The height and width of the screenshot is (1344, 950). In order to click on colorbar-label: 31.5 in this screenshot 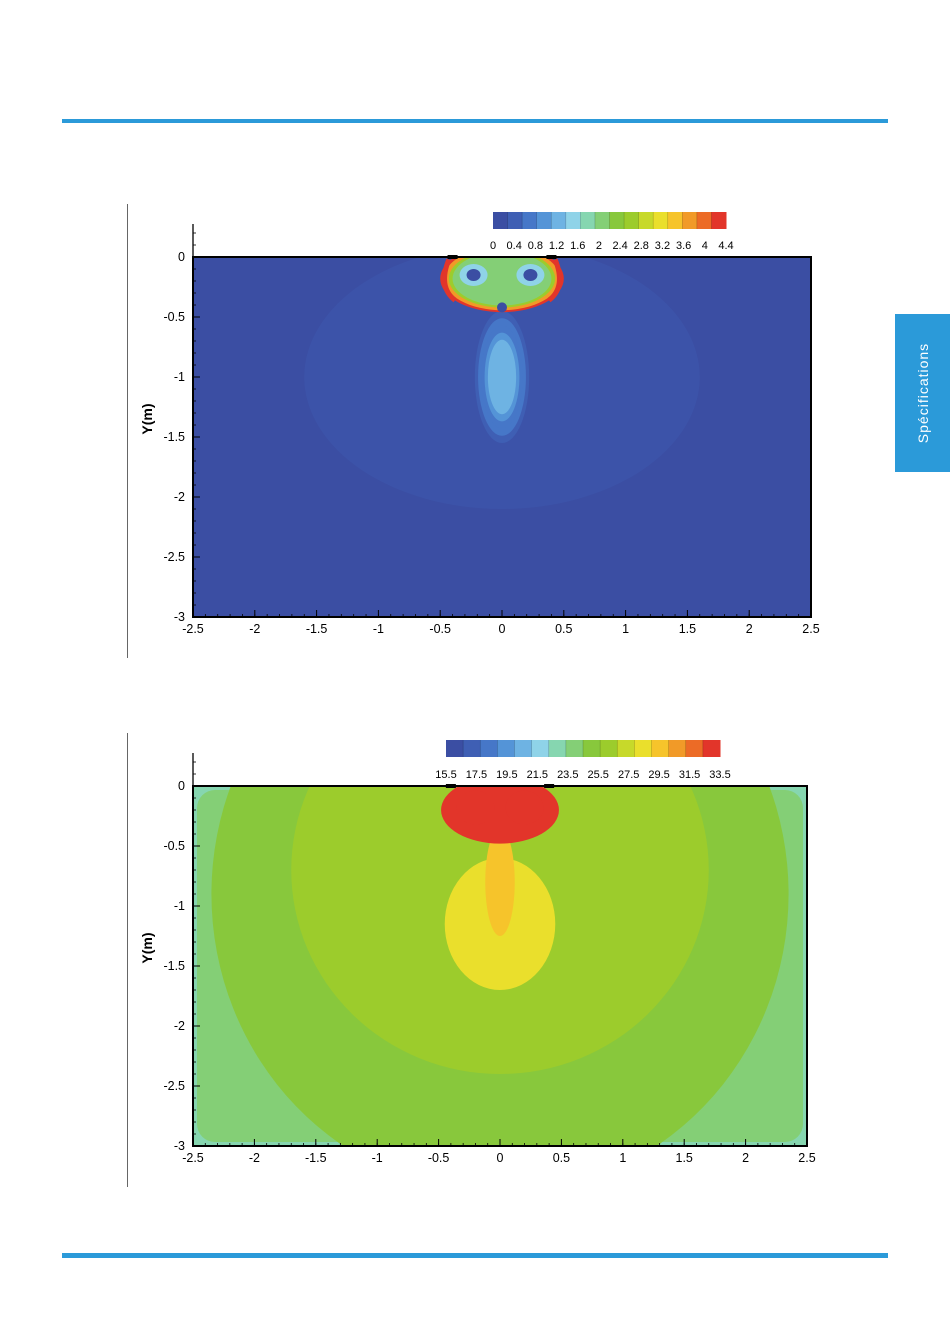, I will do `click(689, 775)`.